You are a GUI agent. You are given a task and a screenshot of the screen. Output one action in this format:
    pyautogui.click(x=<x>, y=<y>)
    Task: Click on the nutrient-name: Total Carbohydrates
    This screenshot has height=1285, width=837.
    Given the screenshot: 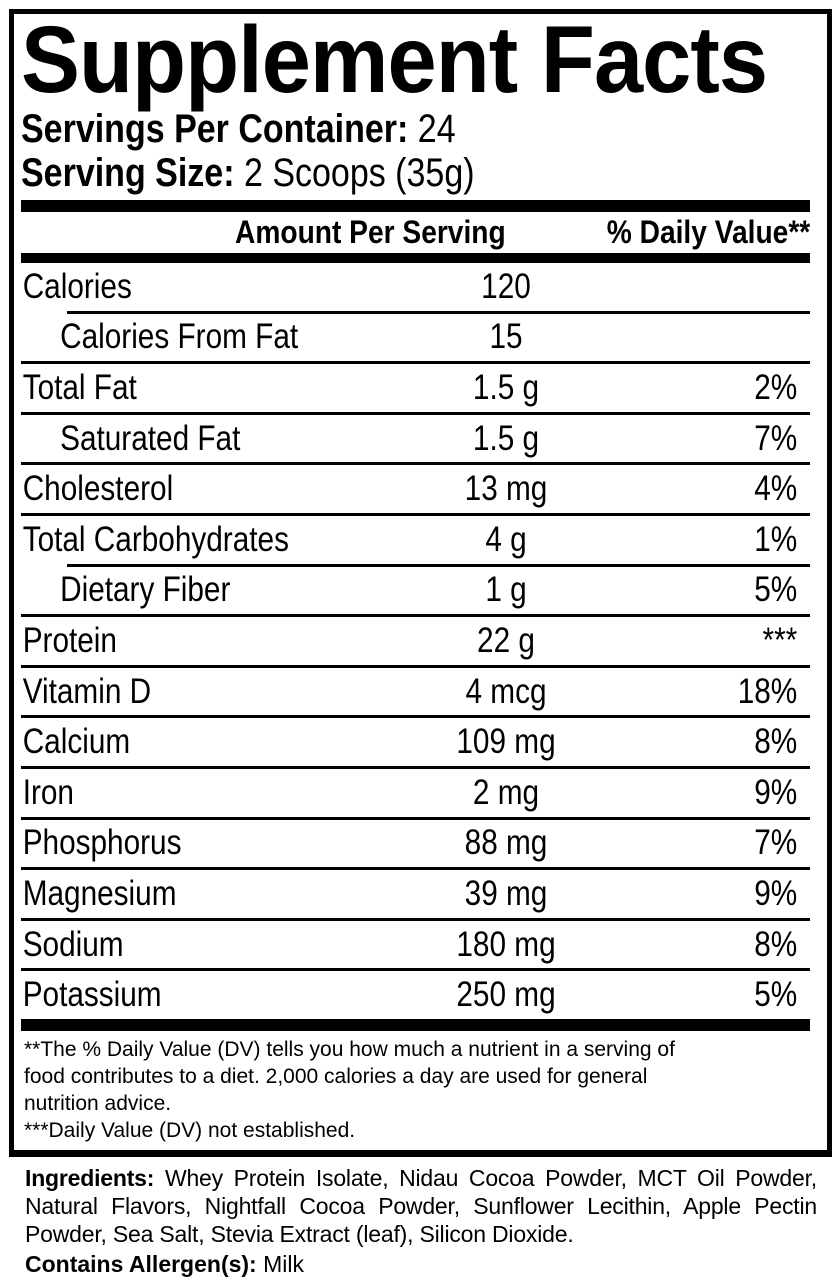 What is the action you would take?
    pyautogui.click(x=155, y=539)
    